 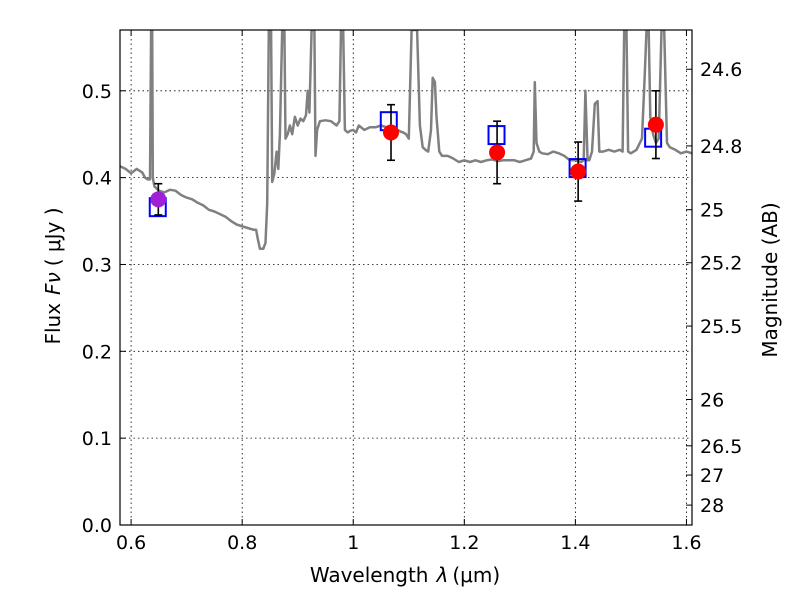 What do you see at coordinates (405, 575) in the screenshot?
I see `x-axis-label: Wavelength λ (μm)` at bounding box center [405, 575].